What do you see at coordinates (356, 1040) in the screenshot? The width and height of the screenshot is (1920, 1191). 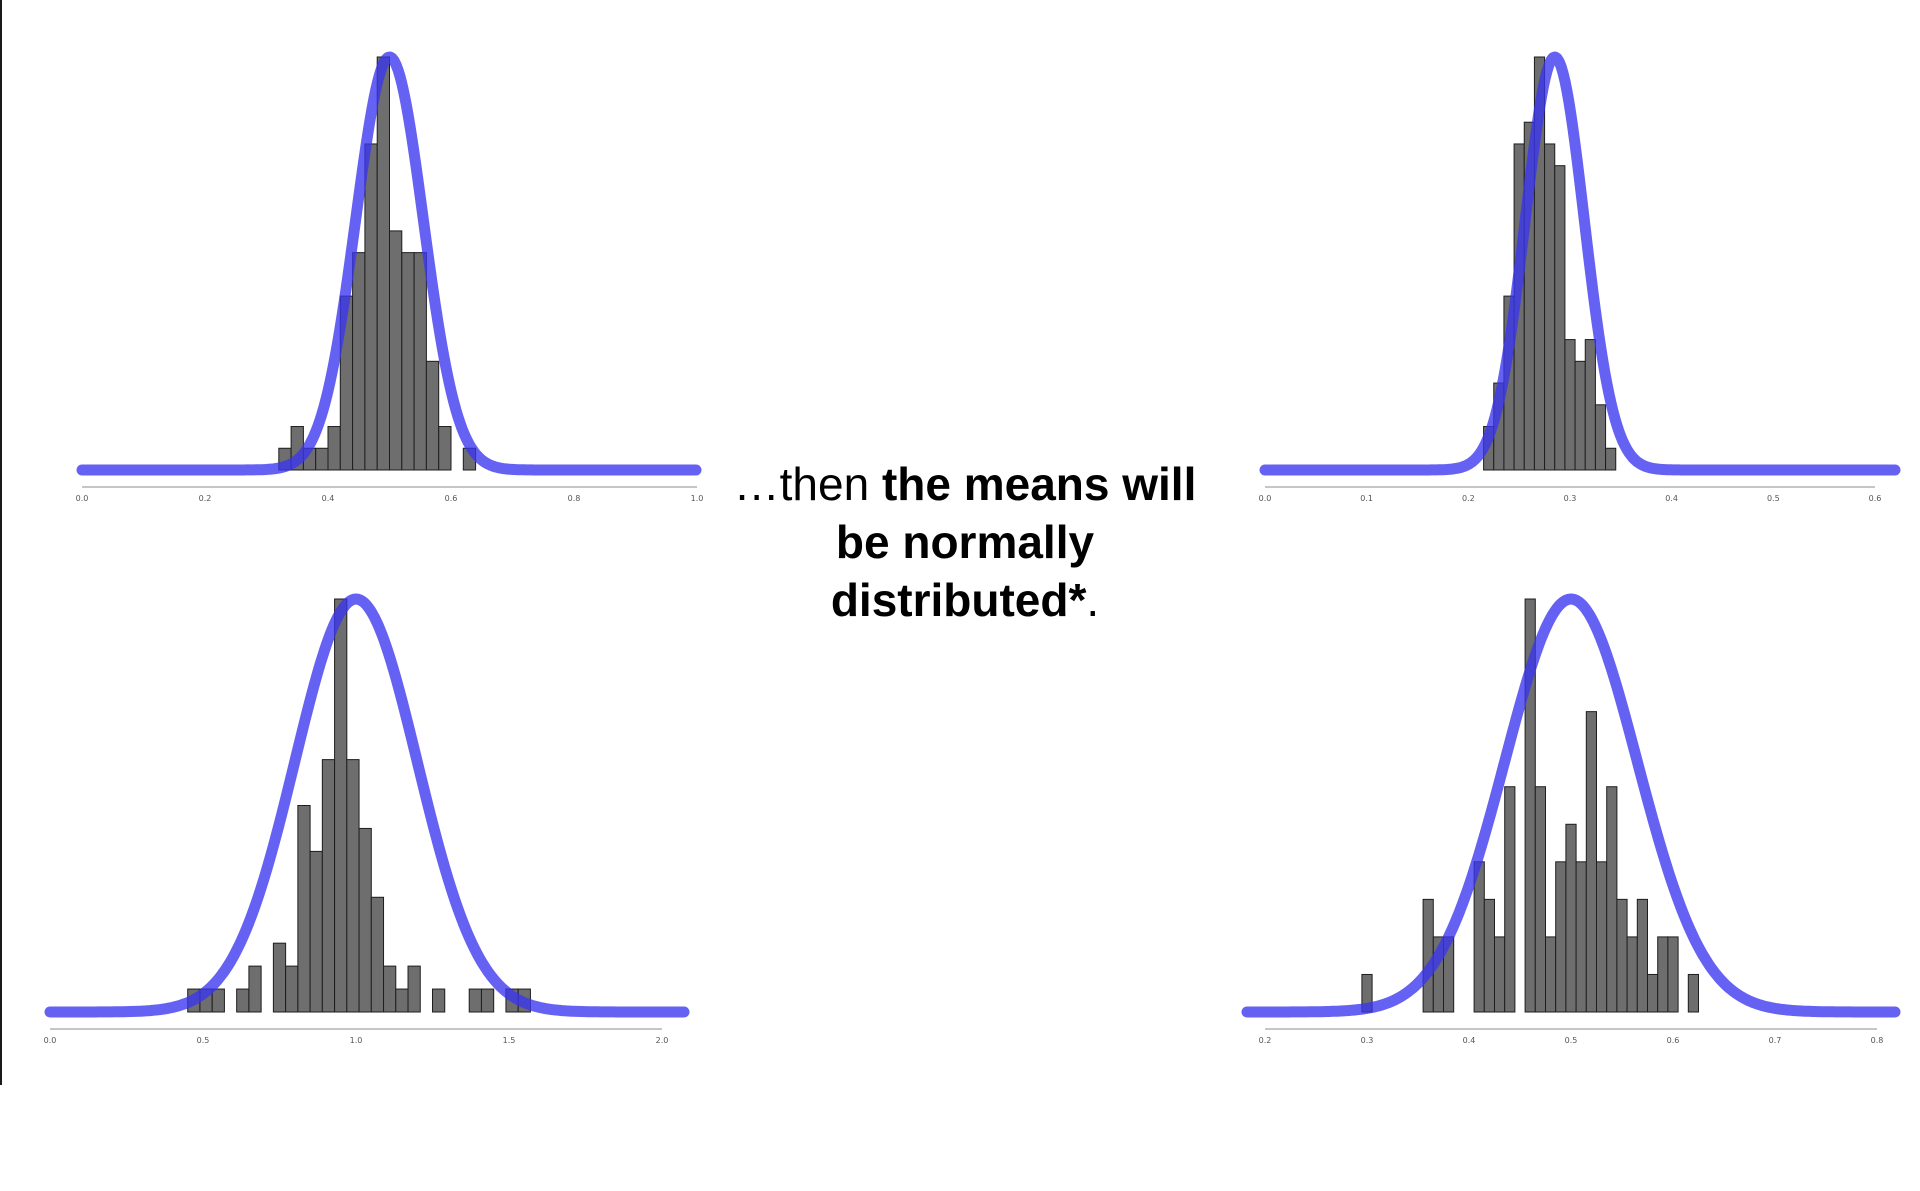 I see `x-tick-label-bl-2: 1.0` at bounding box center [356, 1040].